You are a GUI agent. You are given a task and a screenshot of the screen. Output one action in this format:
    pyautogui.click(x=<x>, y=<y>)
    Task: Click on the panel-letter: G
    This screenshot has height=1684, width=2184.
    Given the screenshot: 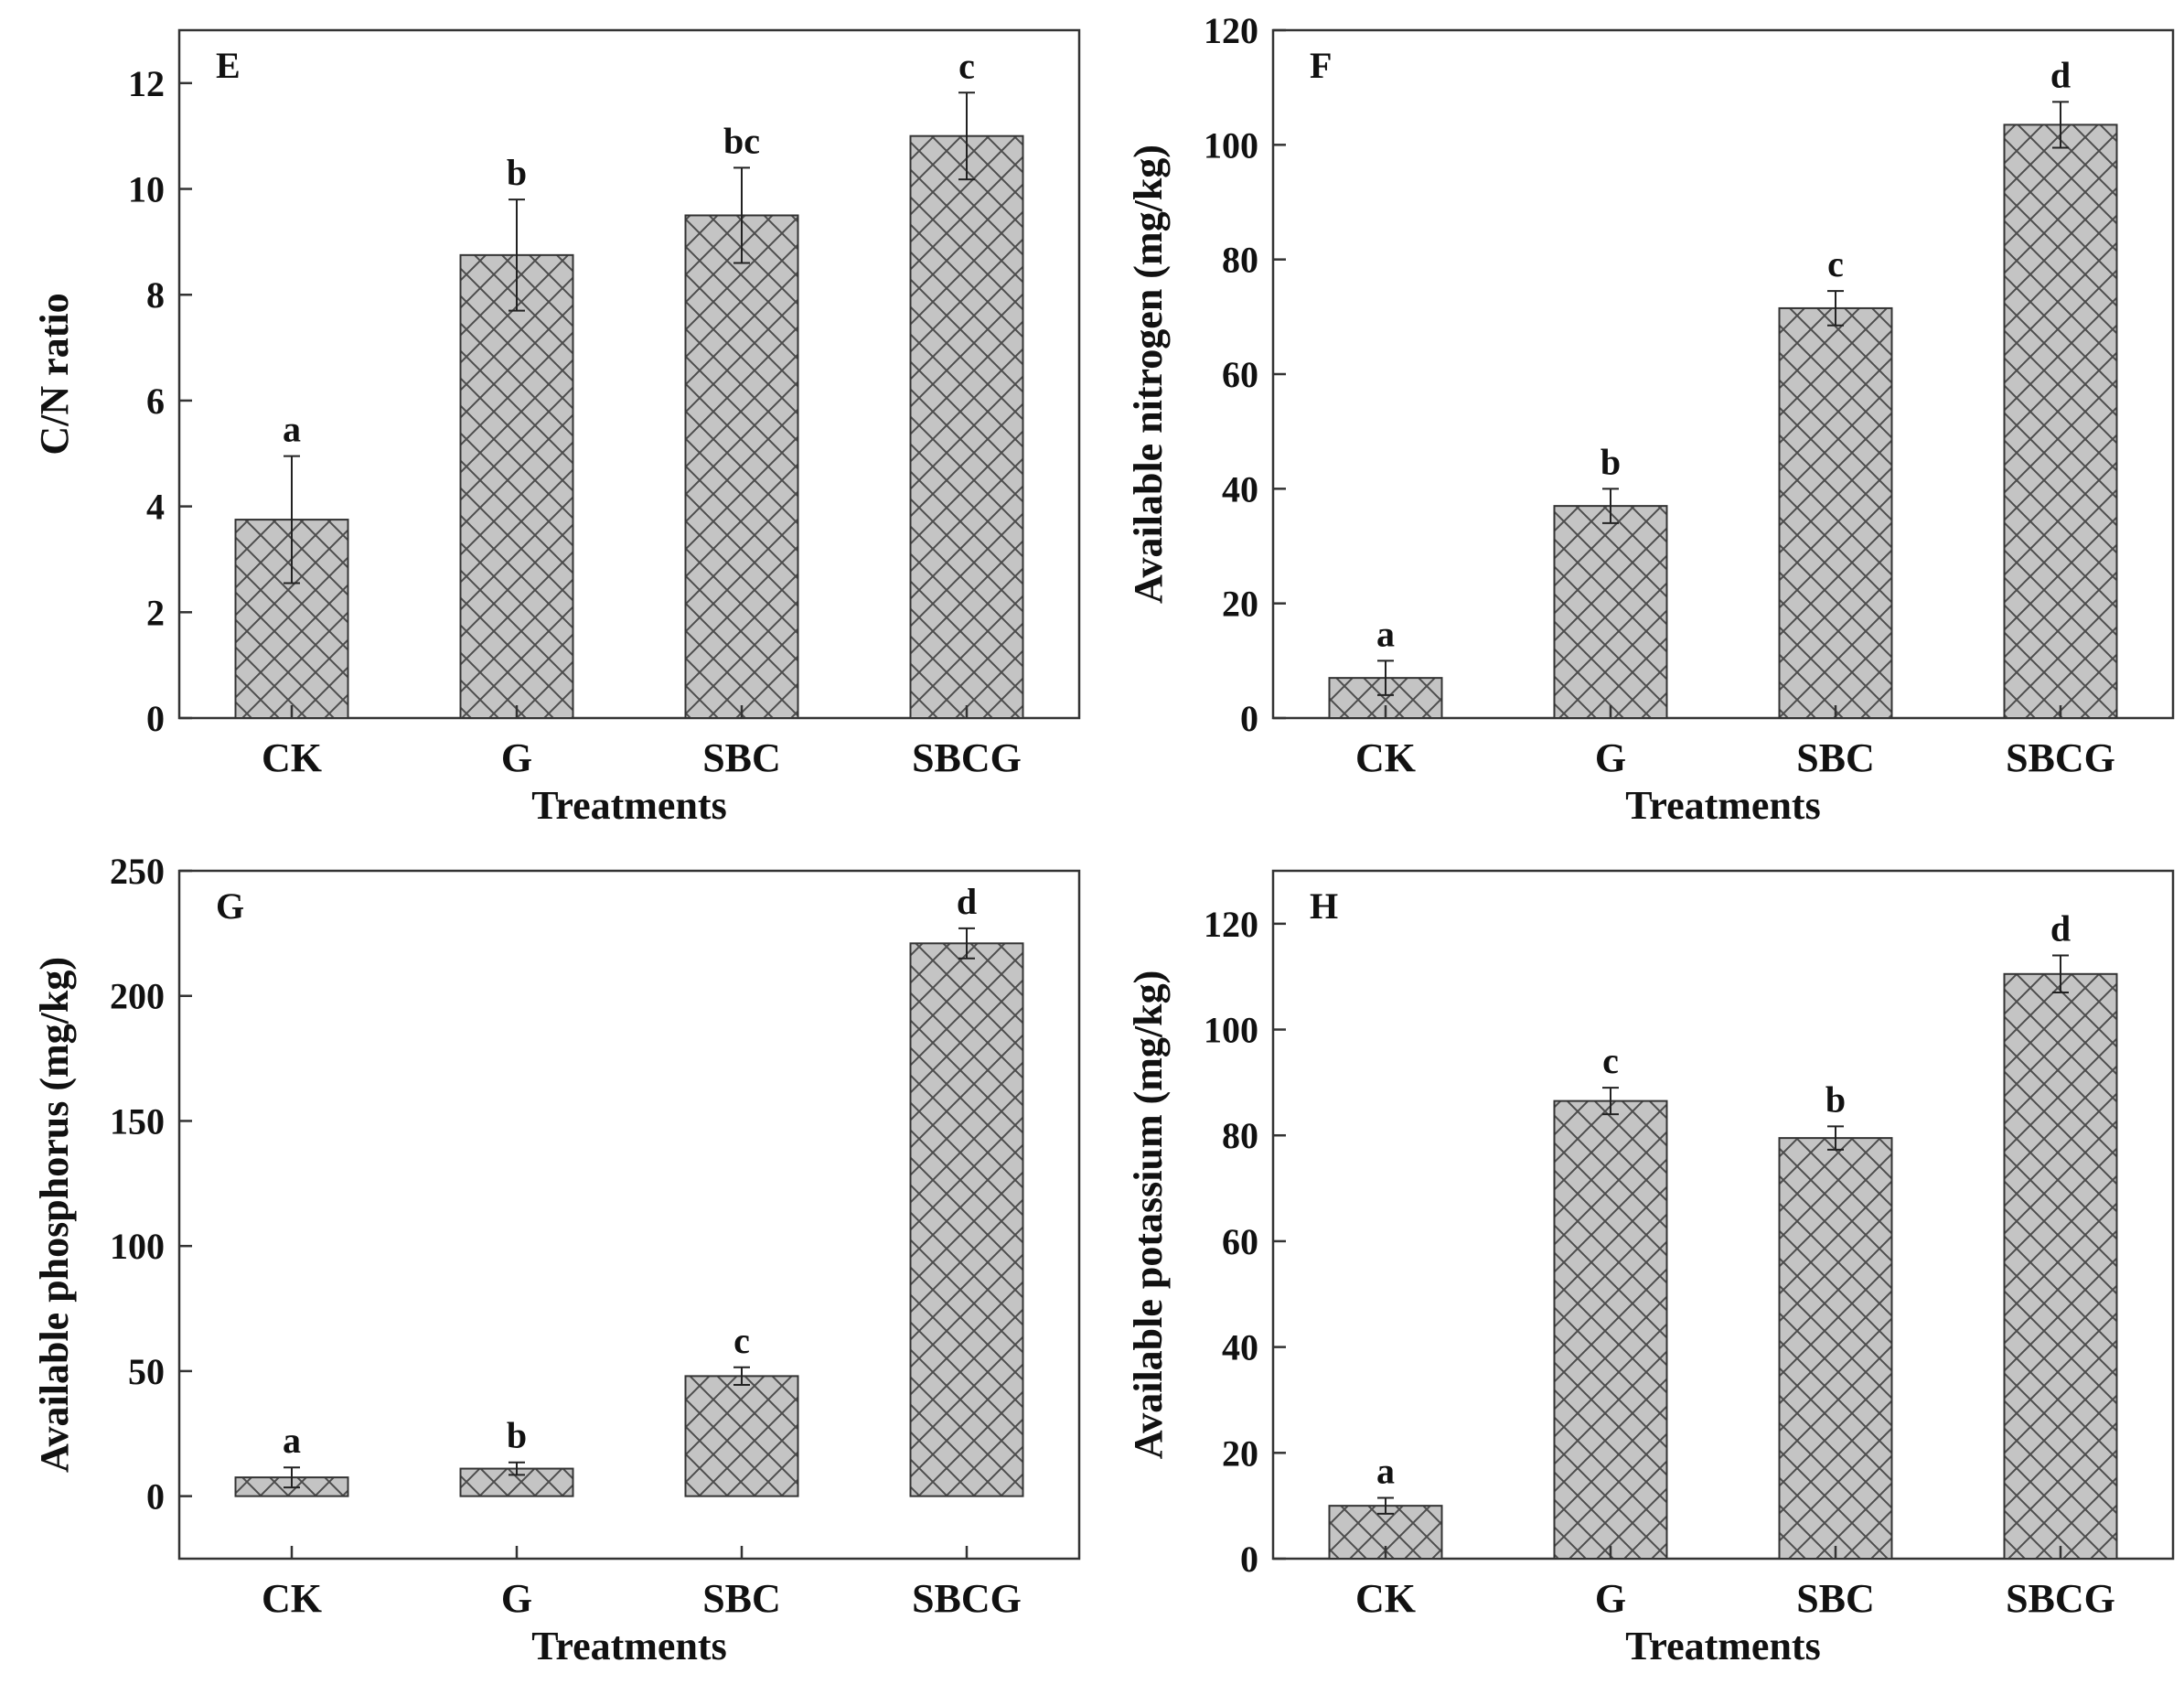 What is the action you would take?
    pyautogui.click(x=230, y=906)
    